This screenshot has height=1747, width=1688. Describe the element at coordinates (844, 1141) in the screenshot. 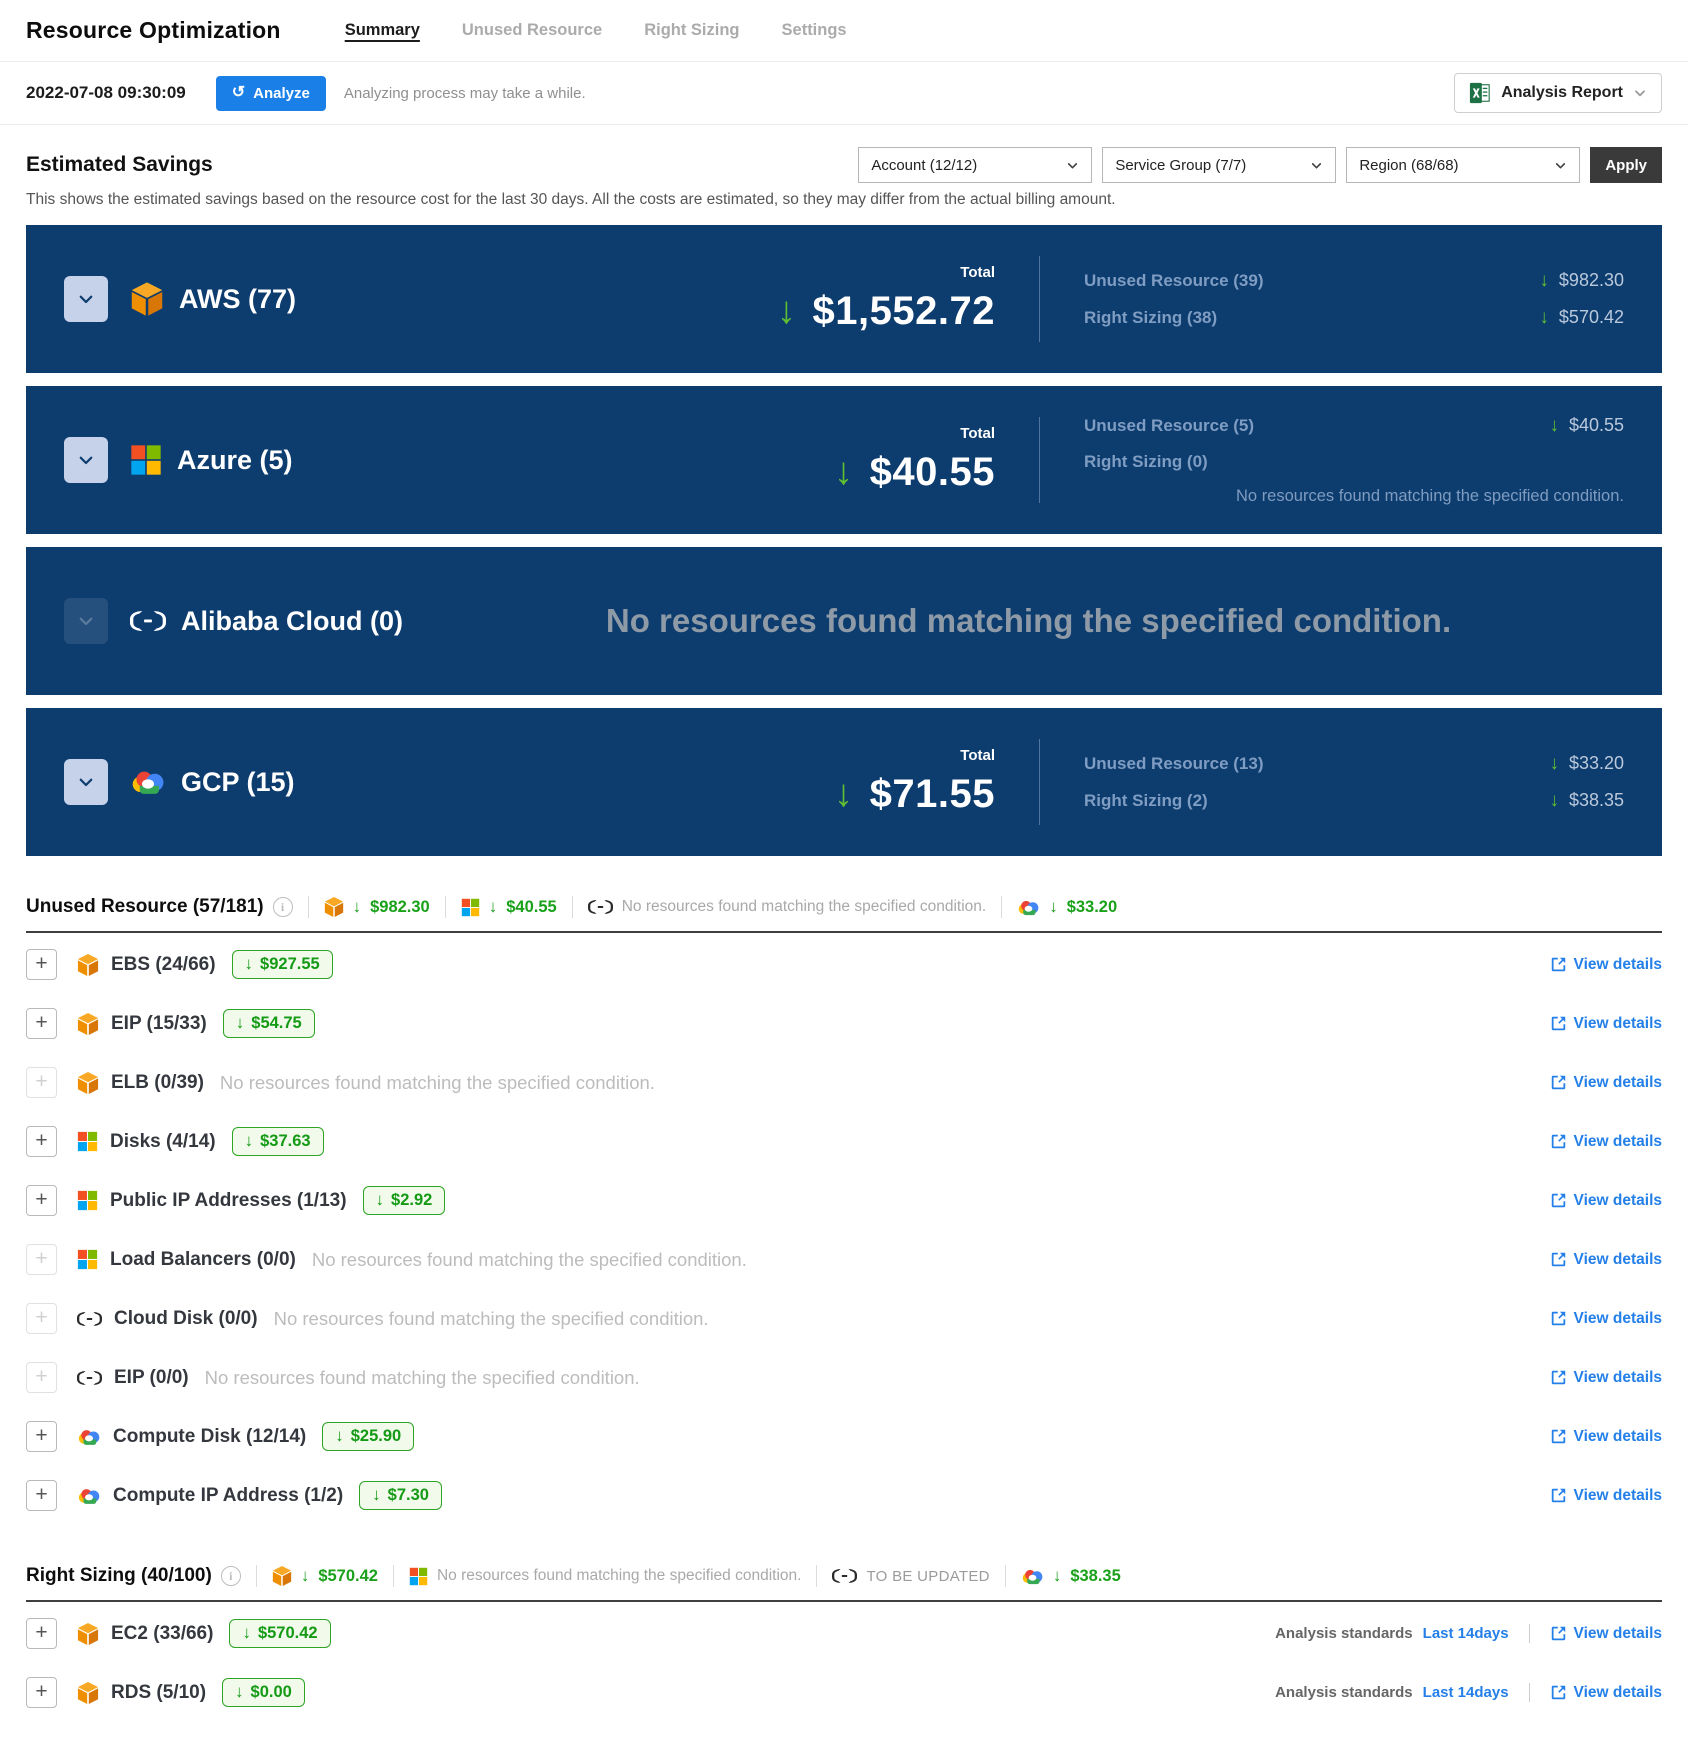

I see `table-row: + Disks (4/14) ↓ $37.63 View details` at that location.